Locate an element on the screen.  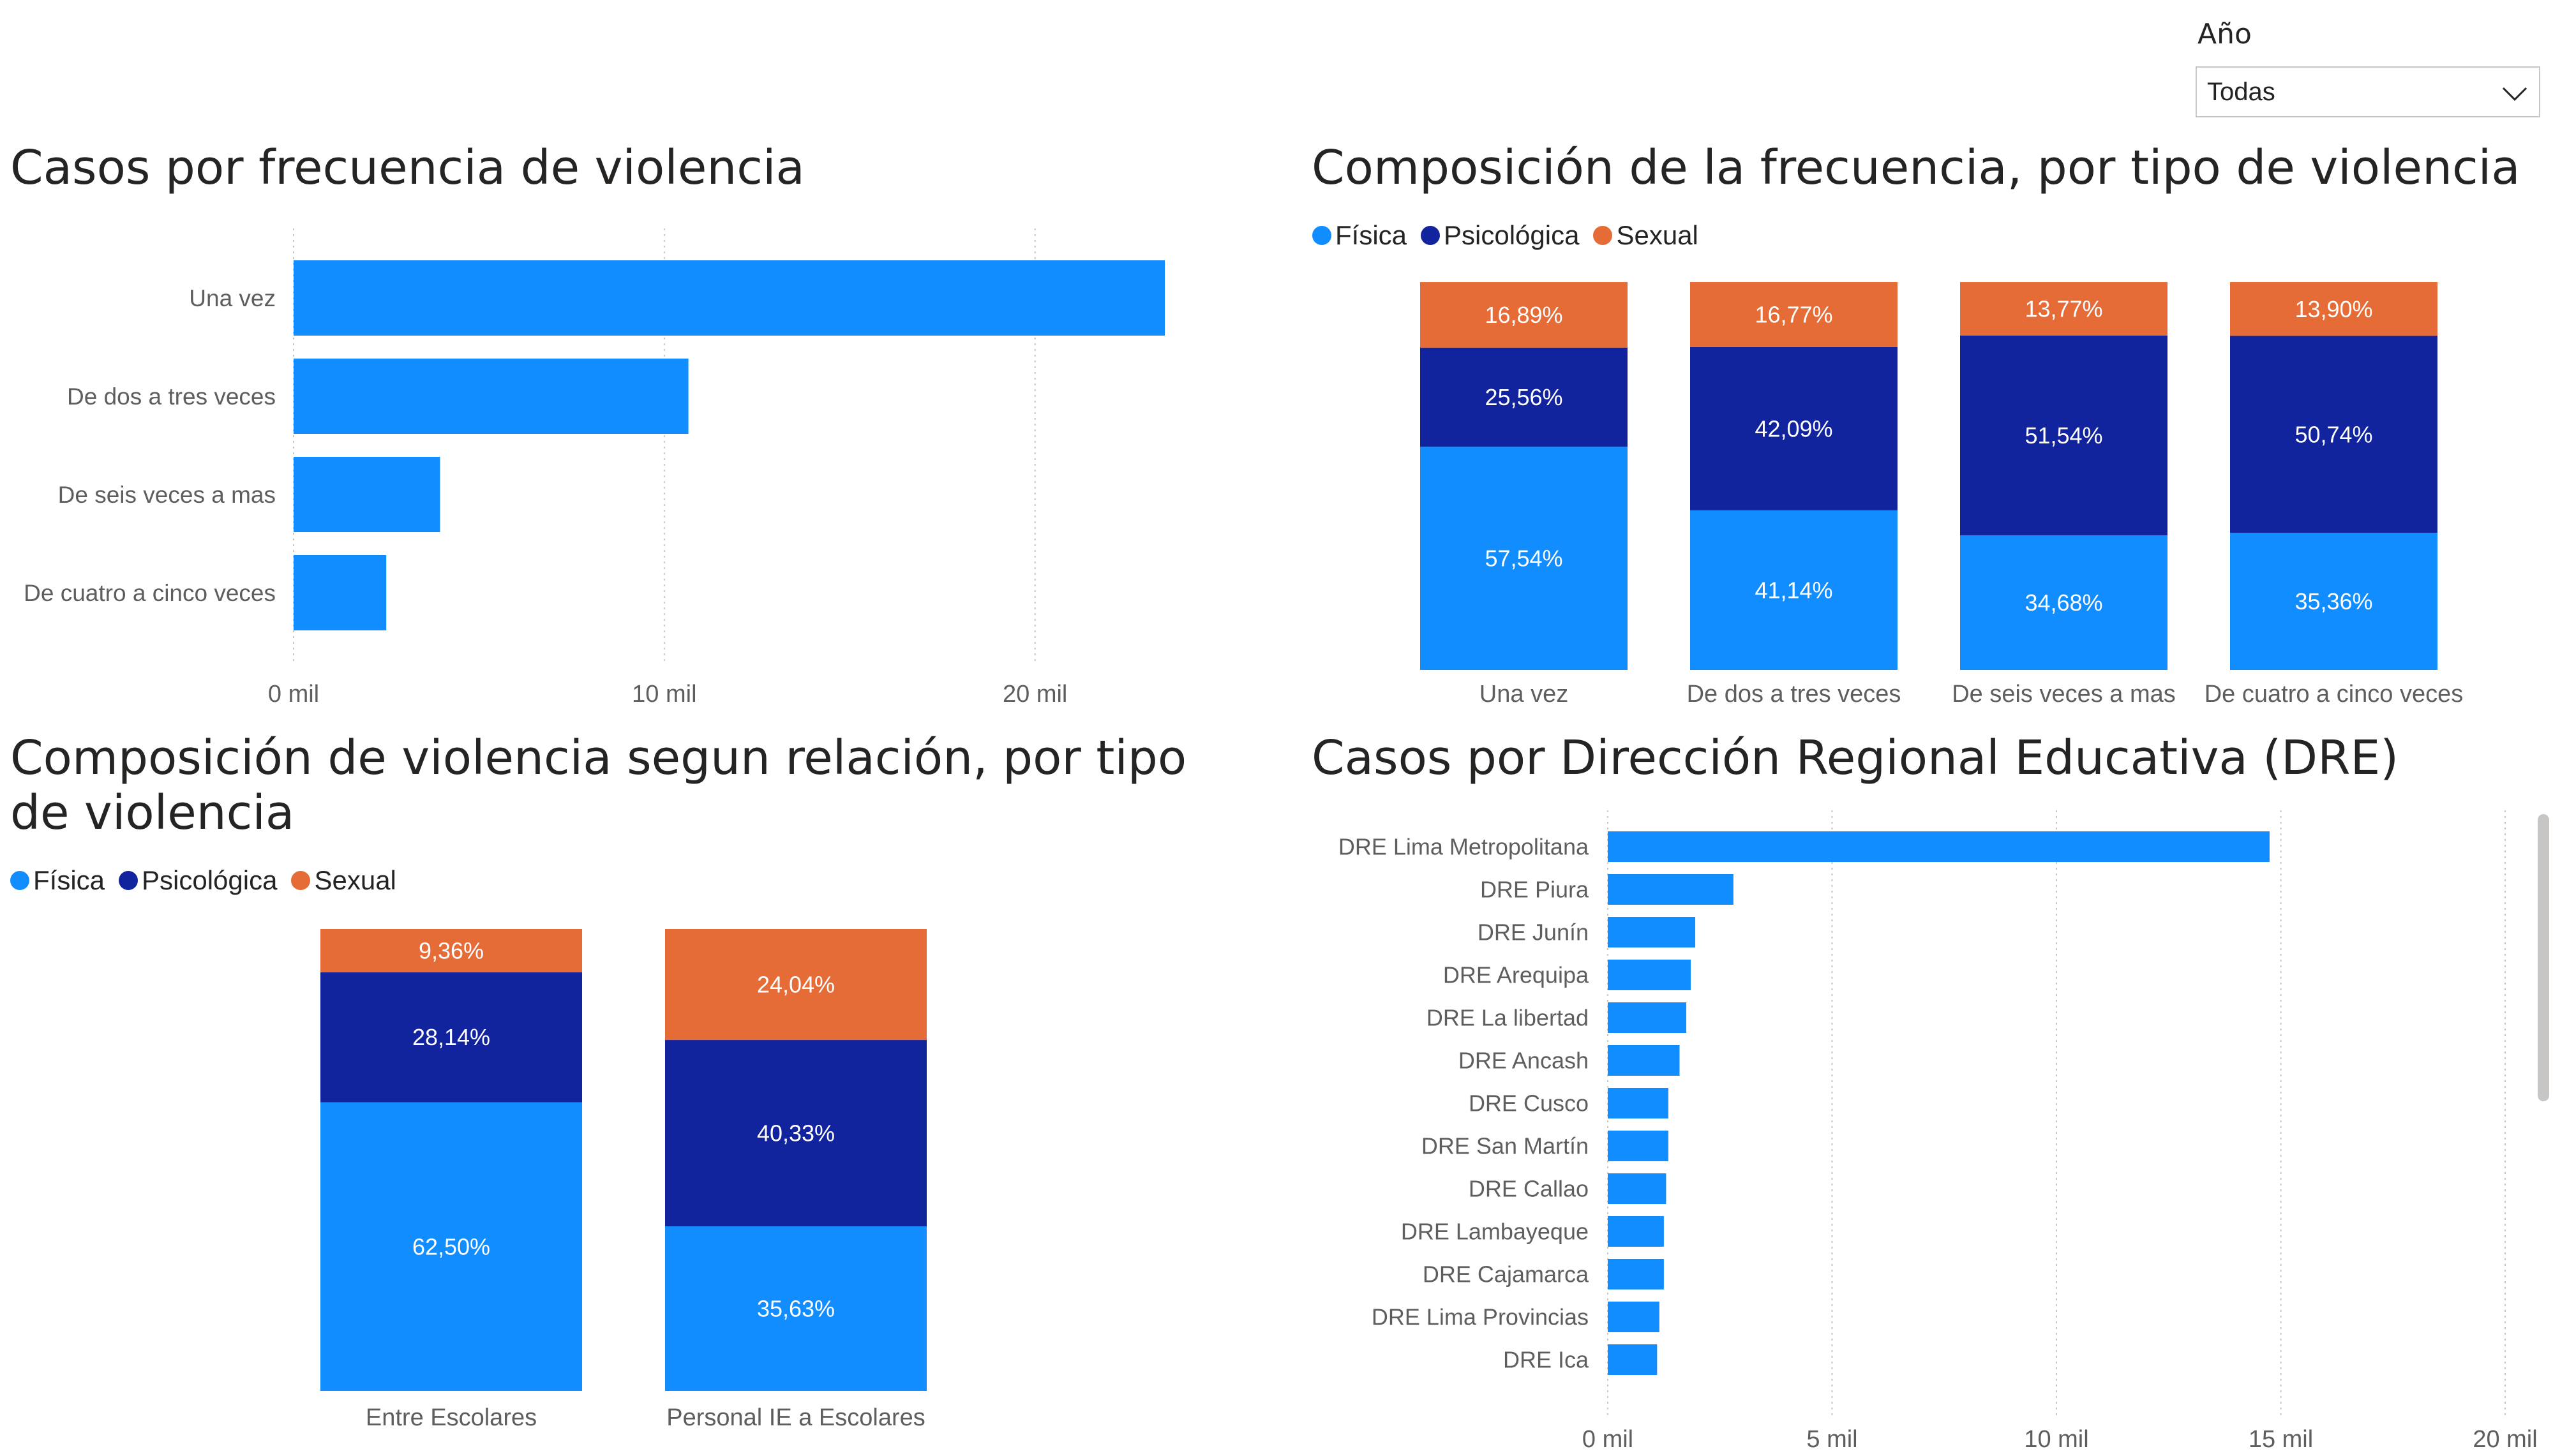
category-label: DRE Piura is located at coordinates (1534, 890).